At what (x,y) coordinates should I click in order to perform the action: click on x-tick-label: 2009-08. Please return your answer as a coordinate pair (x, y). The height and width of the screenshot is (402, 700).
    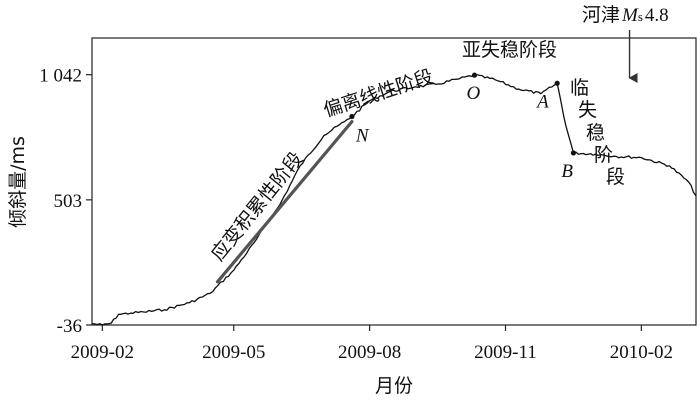
    Looking at the image, I should click on (369, 352).